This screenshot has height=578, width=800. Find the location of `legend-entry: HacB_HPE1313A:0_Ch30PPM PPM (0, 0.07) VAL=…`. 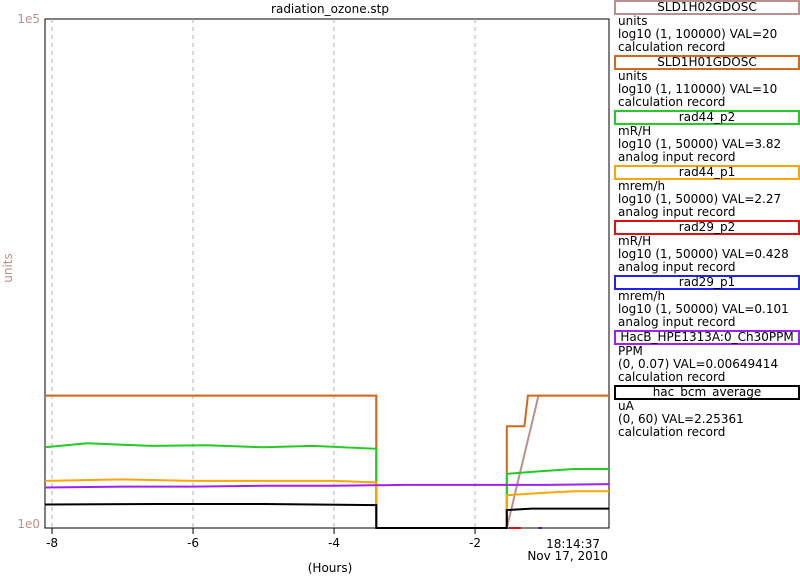

legend-entry: HacB_HPE1313A:0_Ch30PPM PPM (0, 0.07) VAL=… is located at coordinates (707, 357).